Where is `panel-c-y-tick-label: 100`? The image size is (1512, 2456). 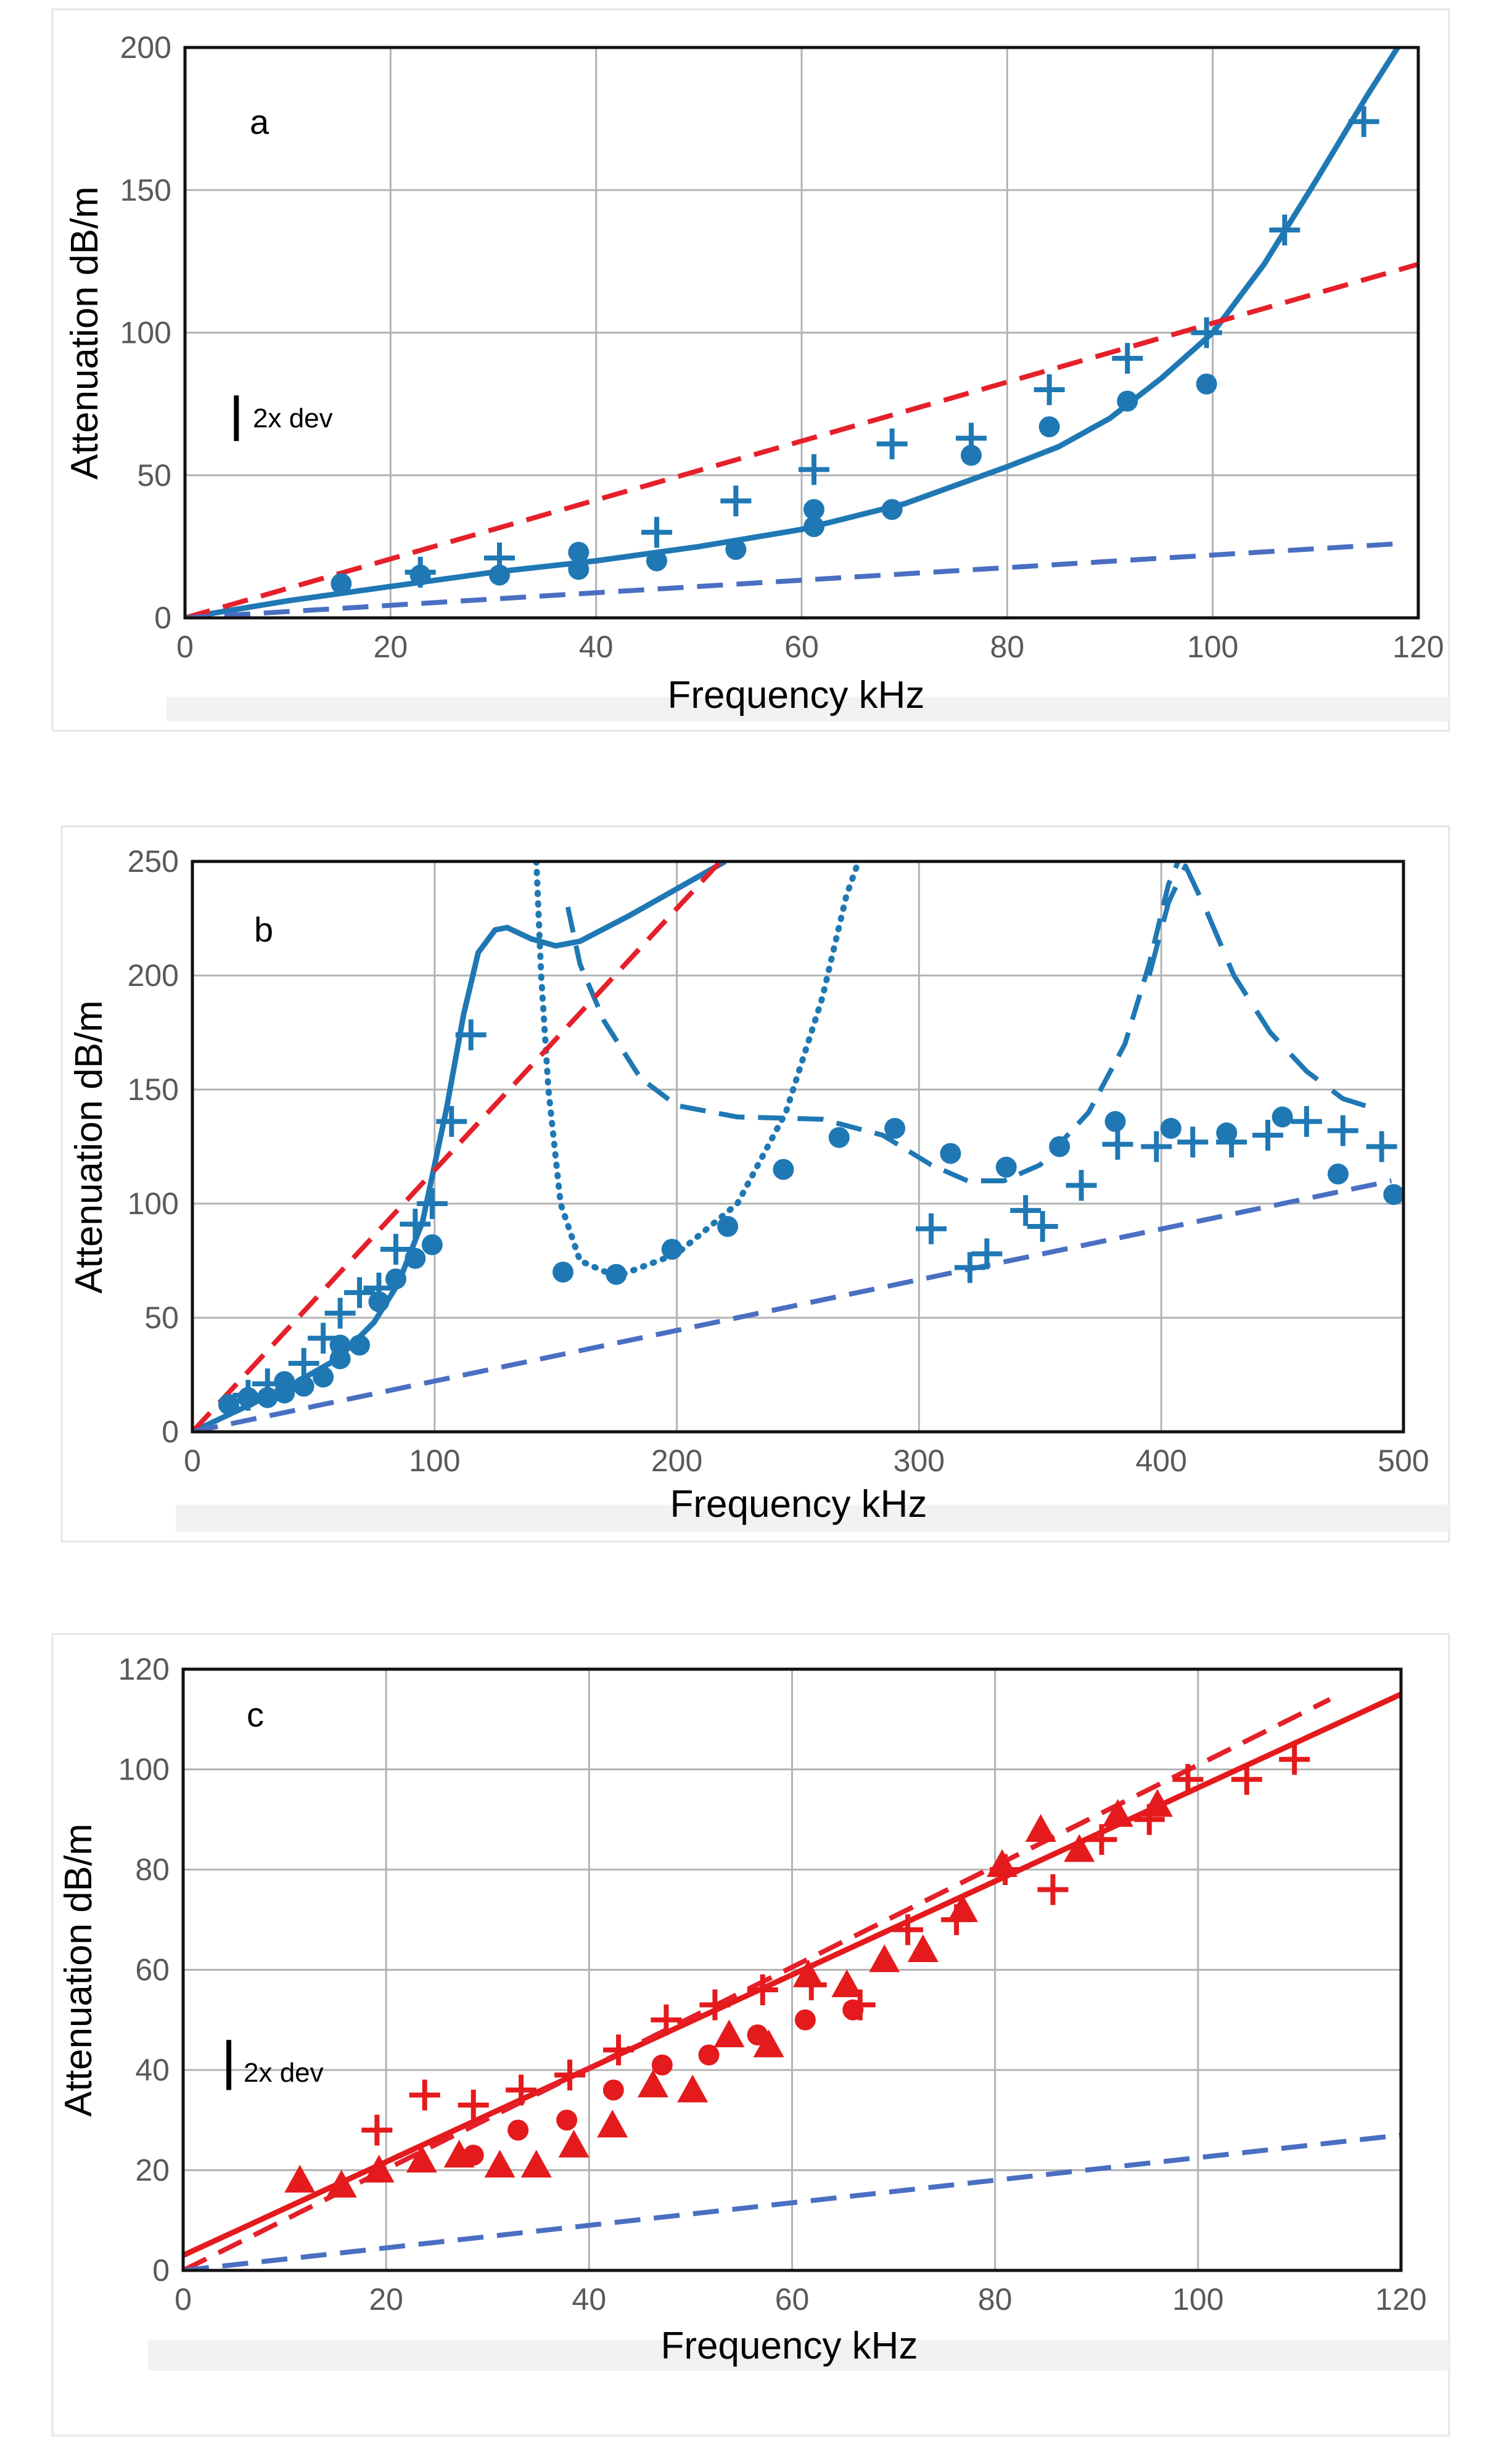 panel-c-y-tick-label: 100 is located at coordinates (144, 1769).